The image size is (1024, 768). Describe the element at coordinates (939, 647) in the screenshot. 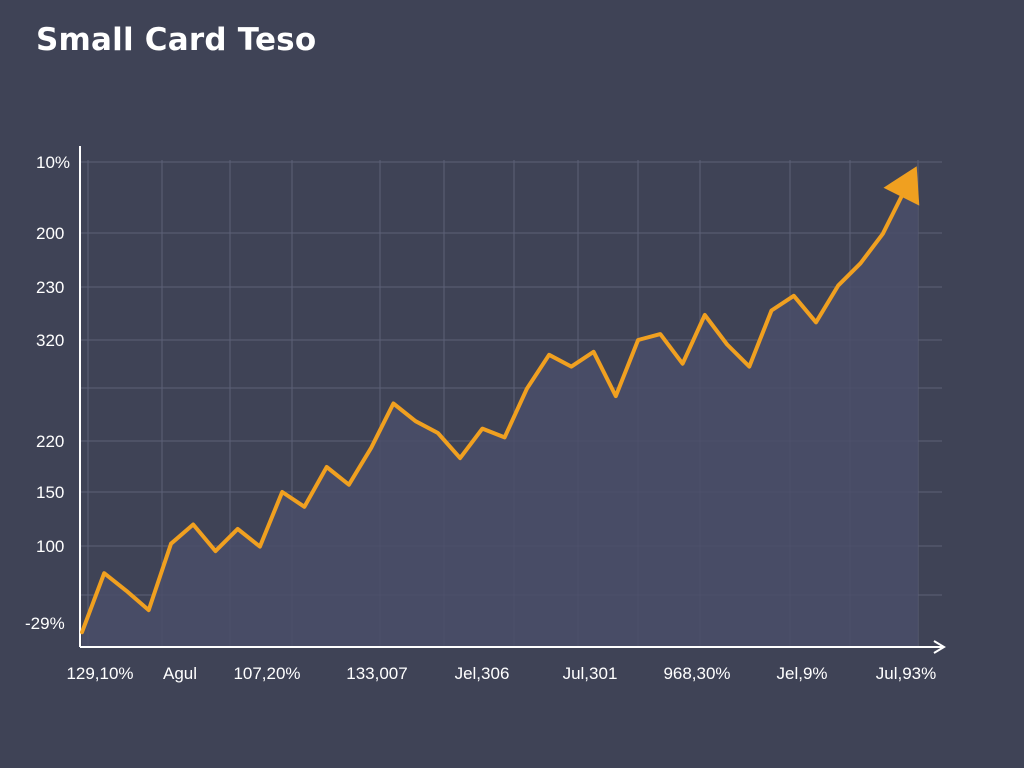

I see `x-axis-arrowhead` at that location.